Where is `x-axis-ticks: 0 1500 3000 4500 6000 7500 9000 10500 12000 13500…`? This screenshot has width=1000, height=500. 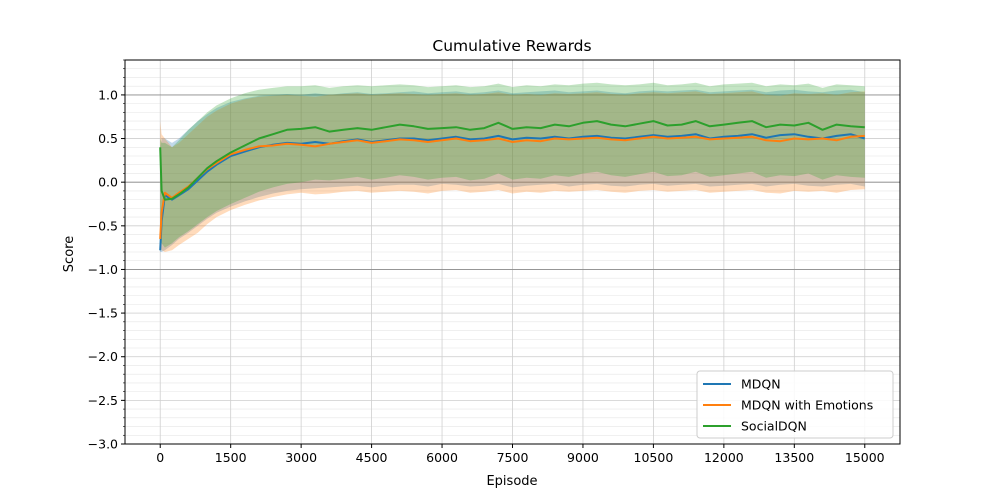 x-axis-ticks: 0 1500 3000 4500 6000 7500 9000 10500 12000 13500… is located at coordinates (520, 454).